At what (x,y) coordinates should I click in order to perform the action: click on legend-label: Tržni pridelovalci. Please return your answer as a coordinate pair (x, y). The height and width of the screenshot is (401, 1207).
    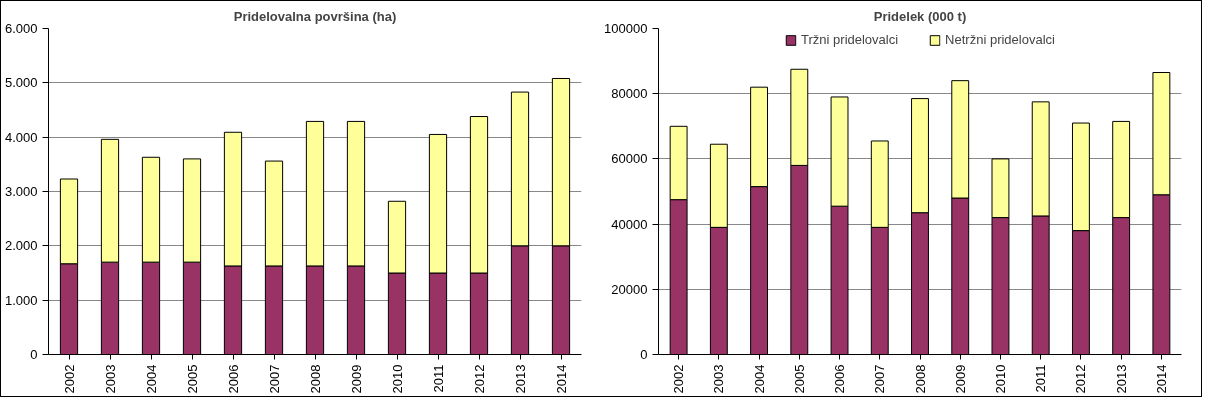
    Looking at the image, I should click on (850, 39).